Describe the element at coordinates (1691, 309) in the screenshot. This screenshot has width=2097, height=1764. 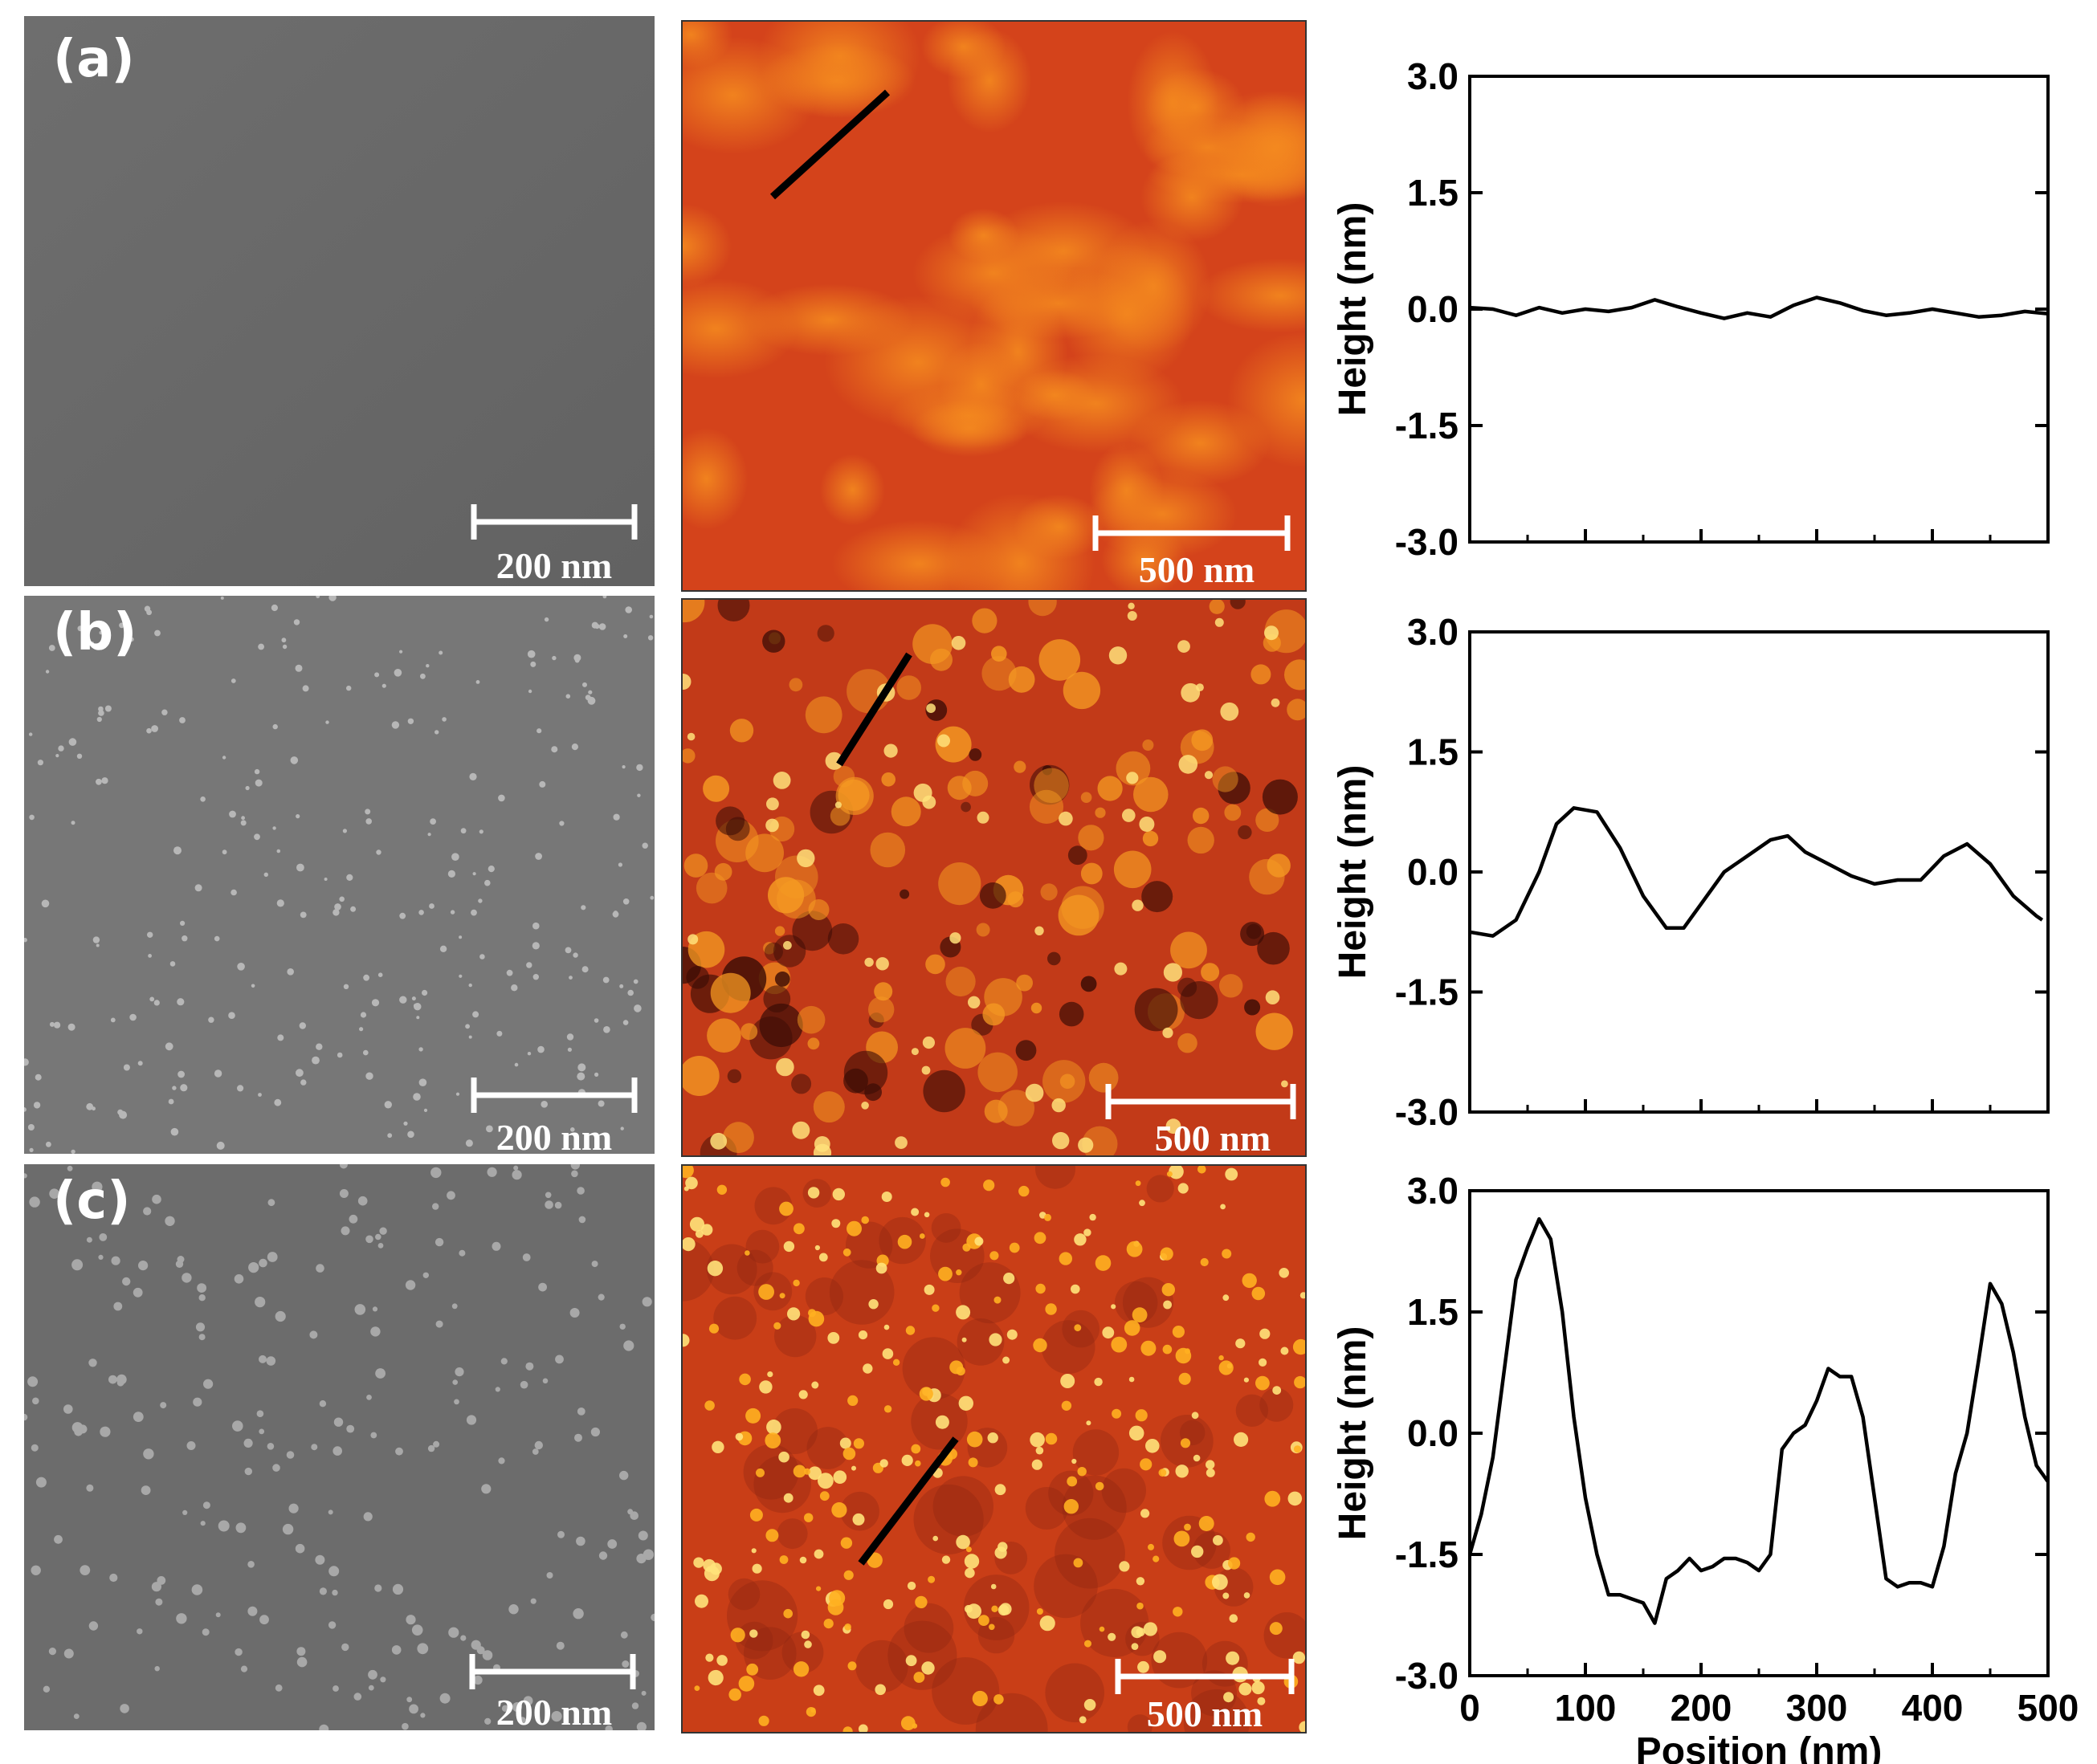
I see `height-profile-chart-a: 3.0 1.5 0.0 -1.5 -3.0 Height (nm)` at that location.